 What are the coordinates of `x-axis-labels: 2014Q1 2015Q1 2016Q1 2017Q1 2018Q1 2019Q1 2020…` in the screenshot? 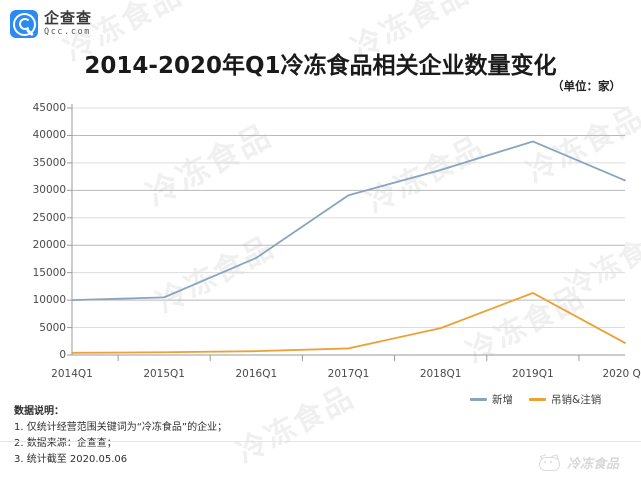 It's located at (320, 380).